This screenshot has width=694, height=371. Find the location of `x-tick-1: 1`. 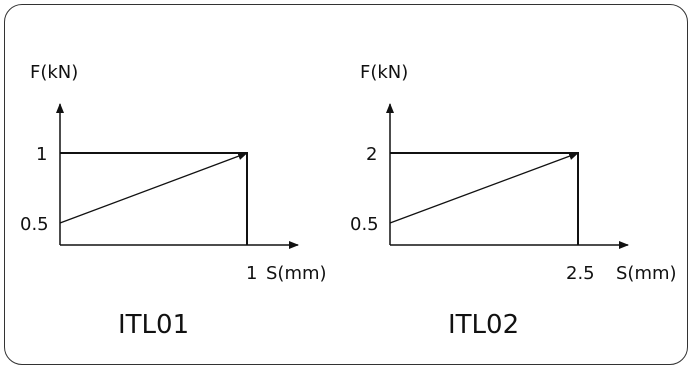

x-tick-1: 1 is located at coordinates (251, 273).